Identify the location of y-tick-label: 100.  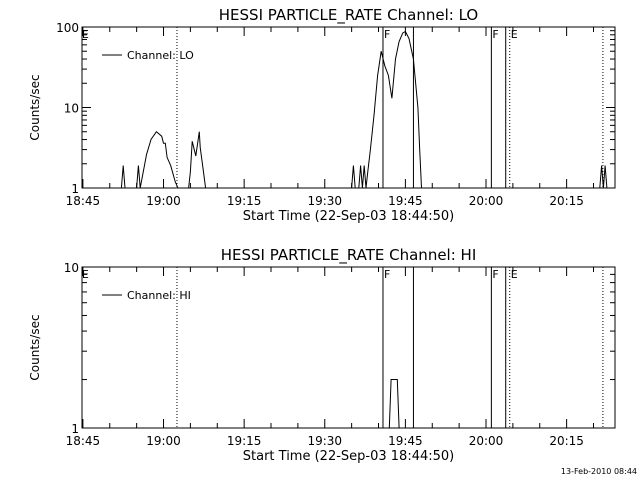
(67, 28).